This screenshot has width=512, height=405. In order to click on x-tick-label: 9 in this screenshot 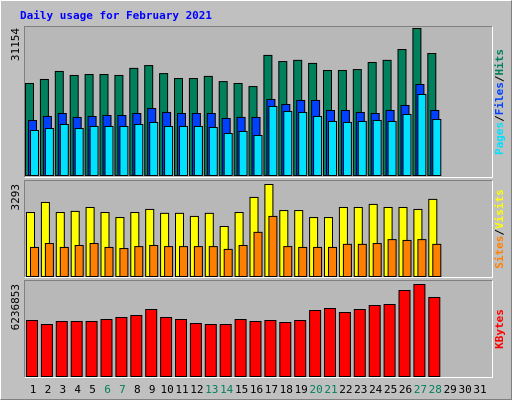, I will do `click(152, 389)`.